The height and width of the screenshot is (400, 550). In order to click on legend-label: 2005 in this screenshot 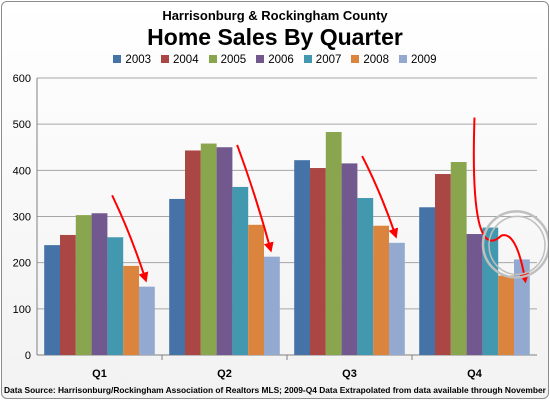, I will do `click(233, 60)`.